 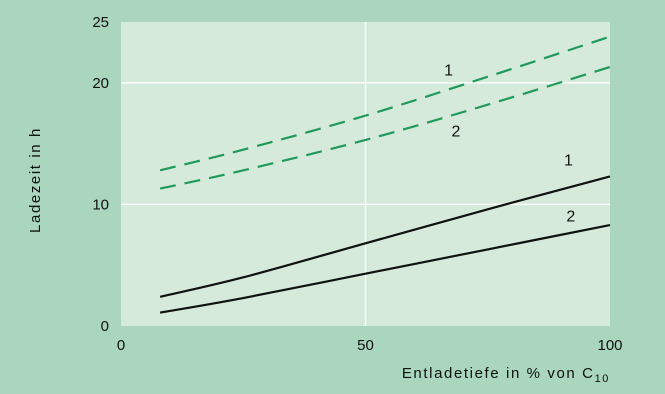 What do you see at coordinates (365, 345) in the screenshot?
I see `x-tick-label: 50` at bounding box center [365, 345].